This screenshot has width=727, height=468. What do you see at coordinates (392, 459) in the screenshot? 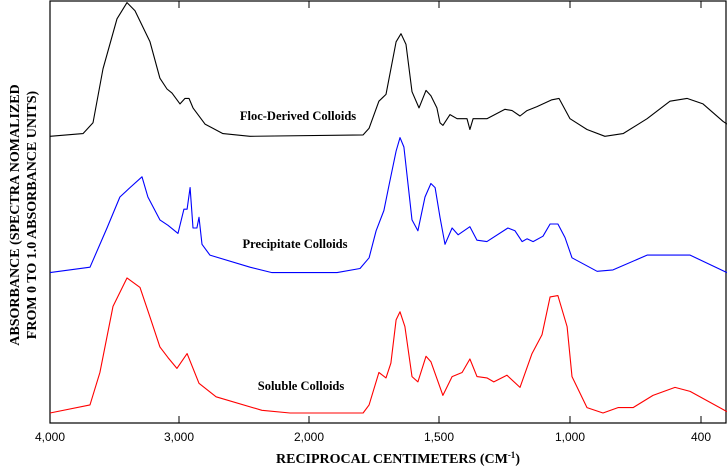
I see `x-axis-title-text: RECIPROCAL CENTIMETERS (CM` at bounding box center [392, 459].